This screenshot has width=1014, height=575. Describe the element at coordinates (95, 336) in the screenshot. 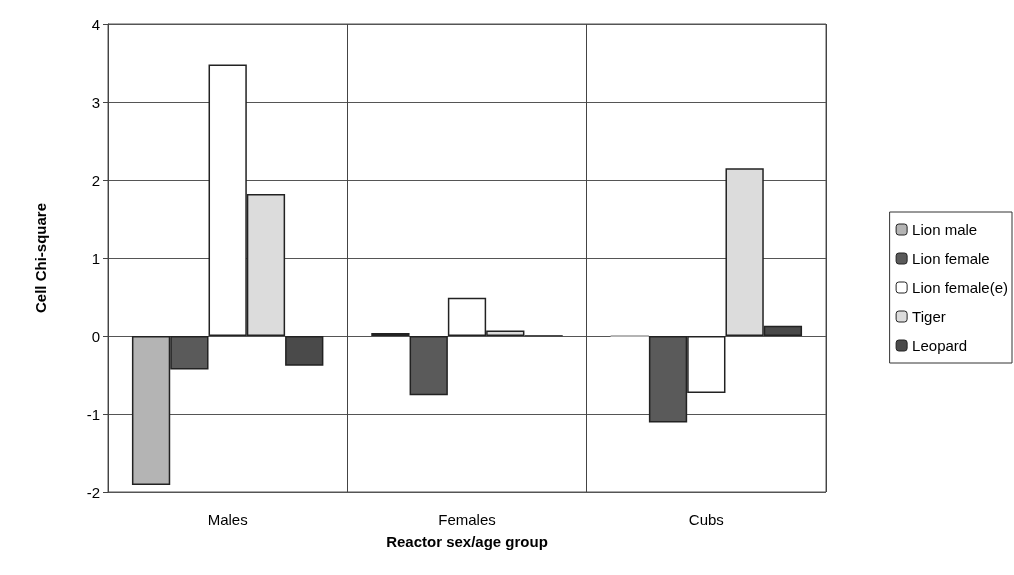

I see `y-tick-label: 0` at that location.